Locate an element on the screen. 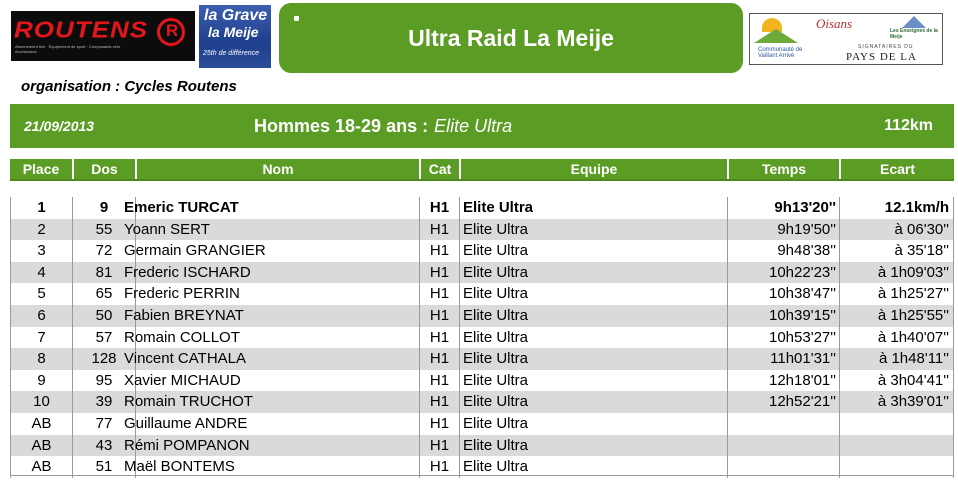 Image resolution: width=958 pixels, height=491 pixels. organisation-label: organisation : Cycles Routens is located at coordinates (129, 86).